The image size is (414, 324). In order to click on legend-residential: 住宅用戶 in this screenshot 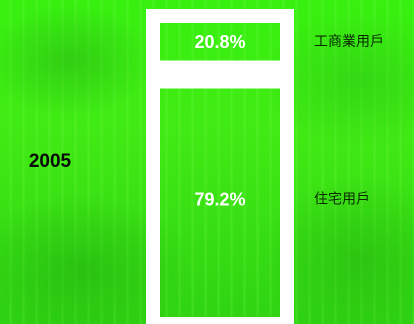, I will do `click(342, 199)`.